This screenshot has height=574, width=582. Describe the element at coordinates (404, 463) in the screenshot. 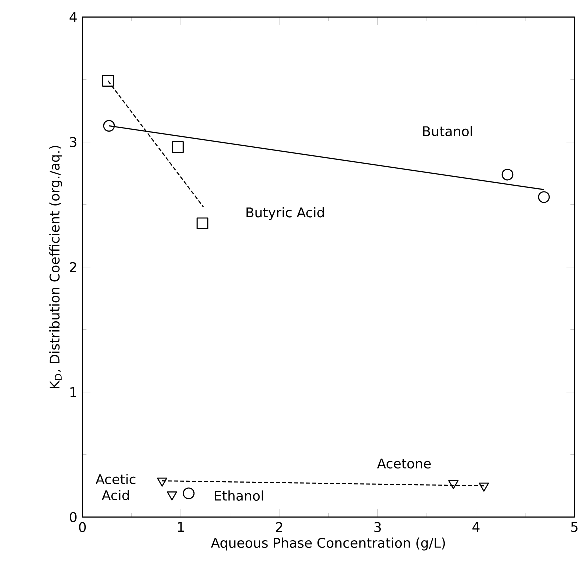

I see `annotation: Acetone` at that location.